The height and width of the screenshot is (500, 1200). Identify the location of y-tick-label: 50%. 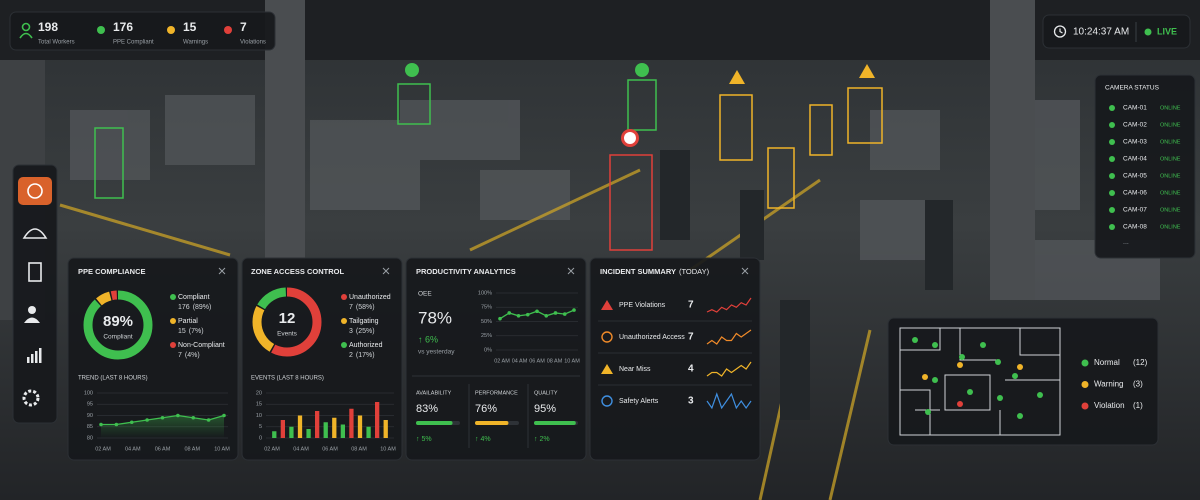
(486, 322).